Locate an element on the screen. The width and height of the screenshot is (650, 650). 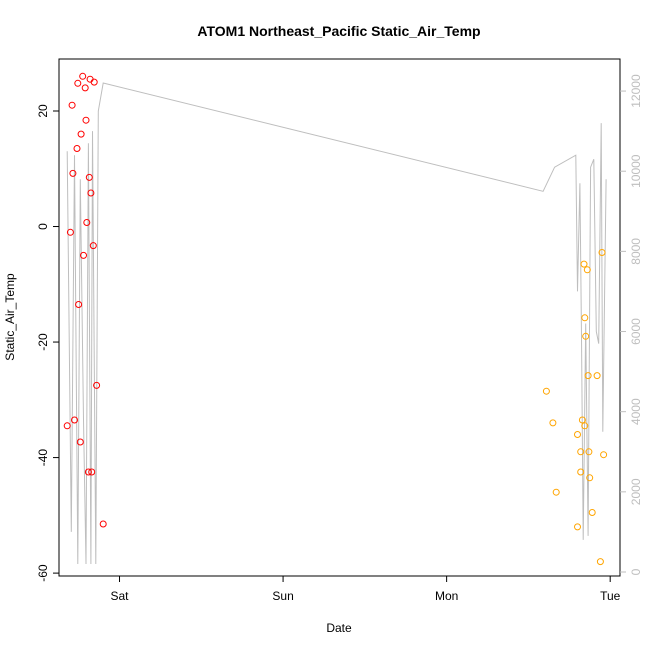
chart-title: ATOM1 Northeast_Pacific Static_Air_Temp is located at coordinates (338, 31).